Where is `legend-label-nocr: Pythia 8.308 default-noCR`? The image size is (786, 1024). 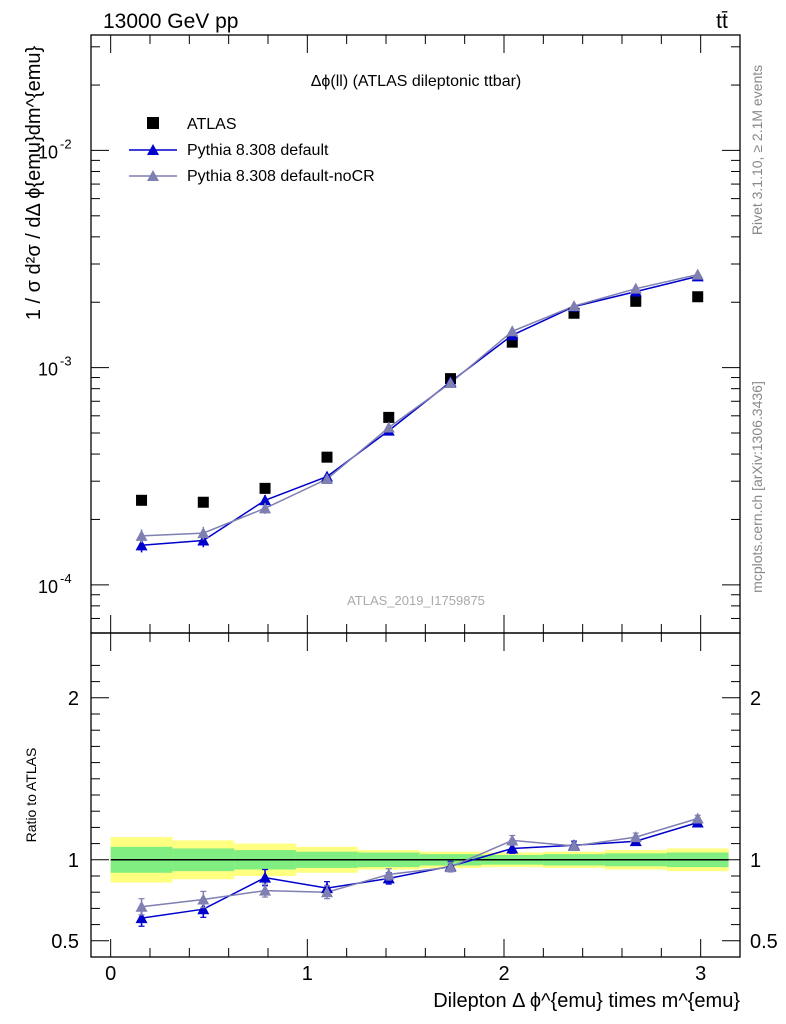
legend-label-nocr: Pythia 8.308 default-noCR is located at coordinates (281, 176).